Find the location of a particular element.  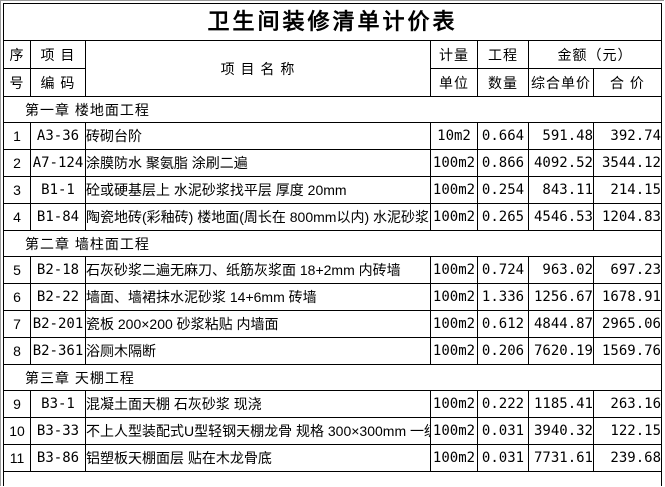

section-header: 第一章 楼地面工程 is located at coordinates (332, 109).